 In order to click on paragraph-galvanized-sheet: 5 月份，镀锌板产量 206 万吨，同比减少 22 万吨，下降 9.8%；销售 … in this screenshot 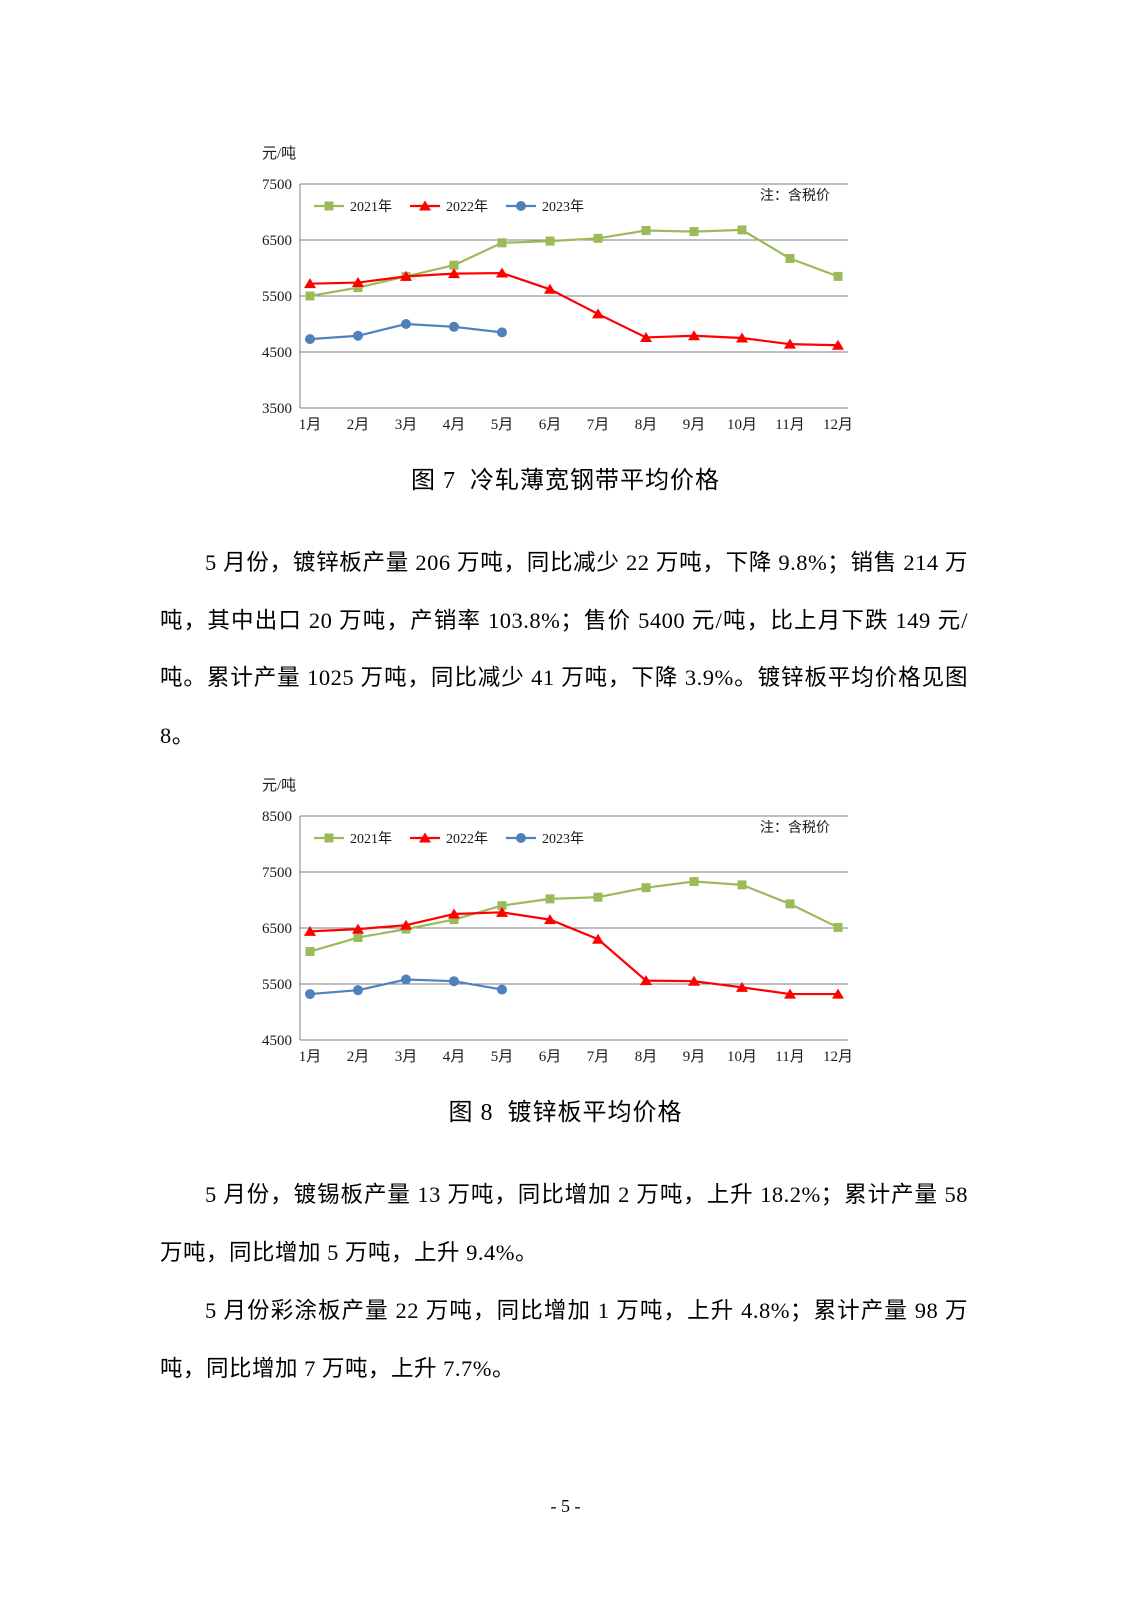, I will do `click(564, 649)`.